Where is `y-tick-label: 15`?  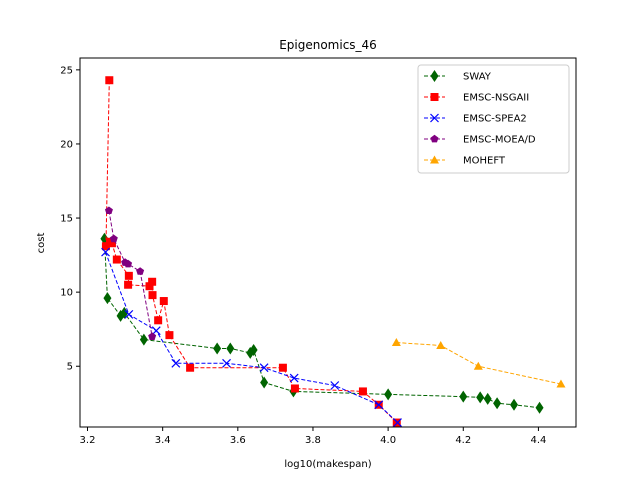
y-tick-label: 15 is located at coordinates (66, 219).